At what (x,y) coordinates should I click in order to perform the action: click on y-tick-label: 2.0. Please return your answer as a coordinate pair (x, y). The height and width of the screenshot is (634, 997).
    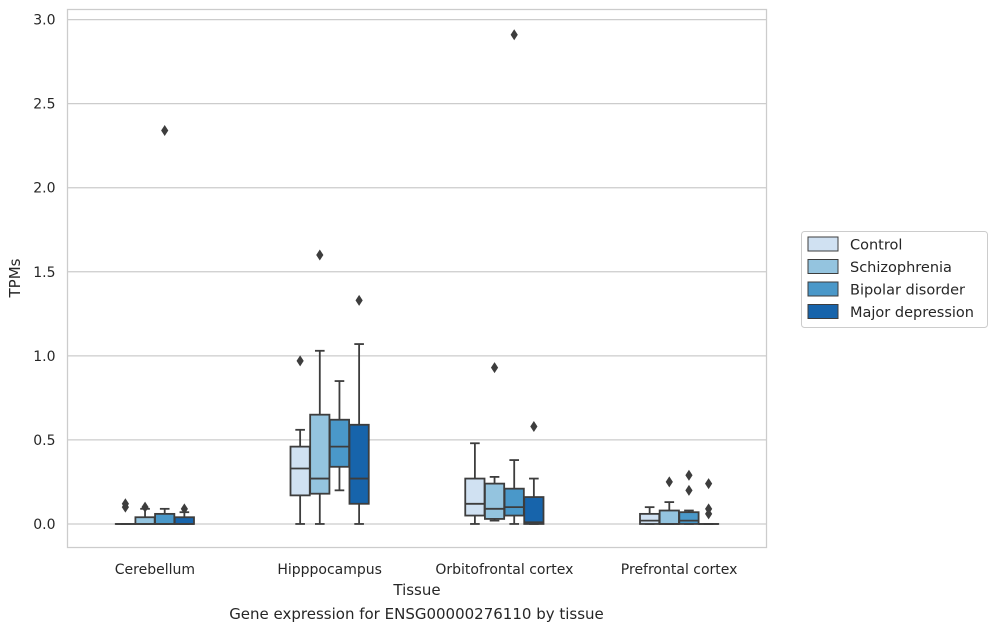
    Looking at the image, I should click on (44, 189).